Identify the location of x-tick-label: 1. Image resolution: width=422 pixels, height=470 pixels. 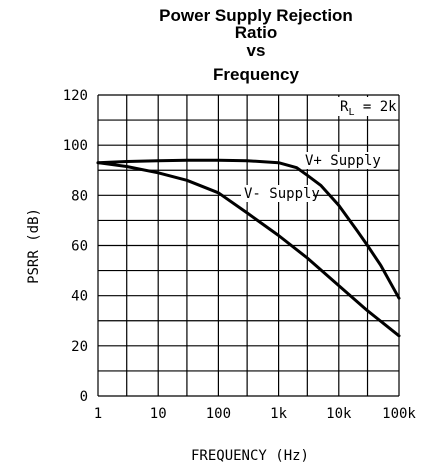
(98, 414).